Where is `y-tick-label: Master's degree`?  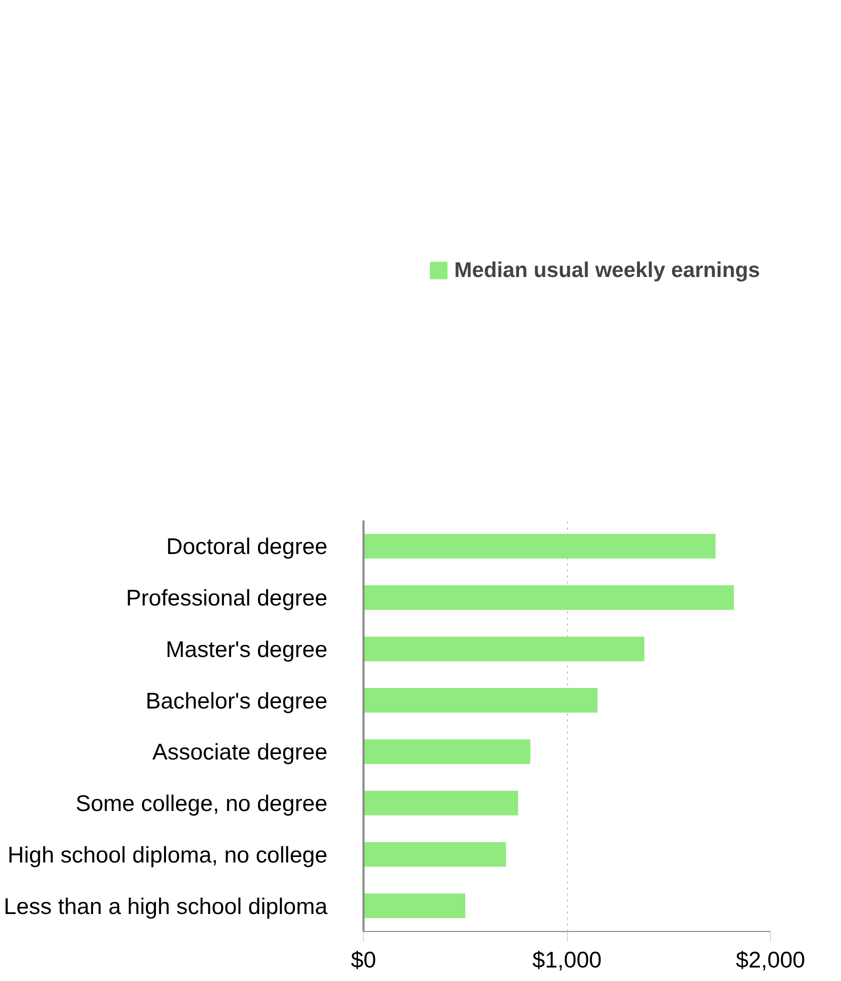
y-tick-label: Master's degree is located at coordinates (247, 649).